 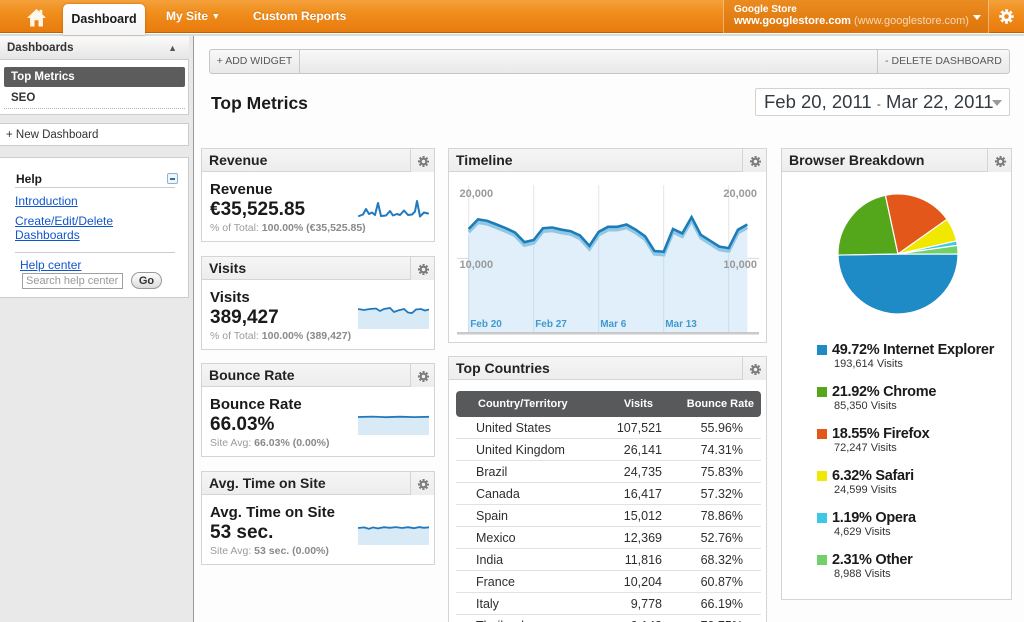 I want to click on svg-text: Feb 27, so click(x=551, y=324).